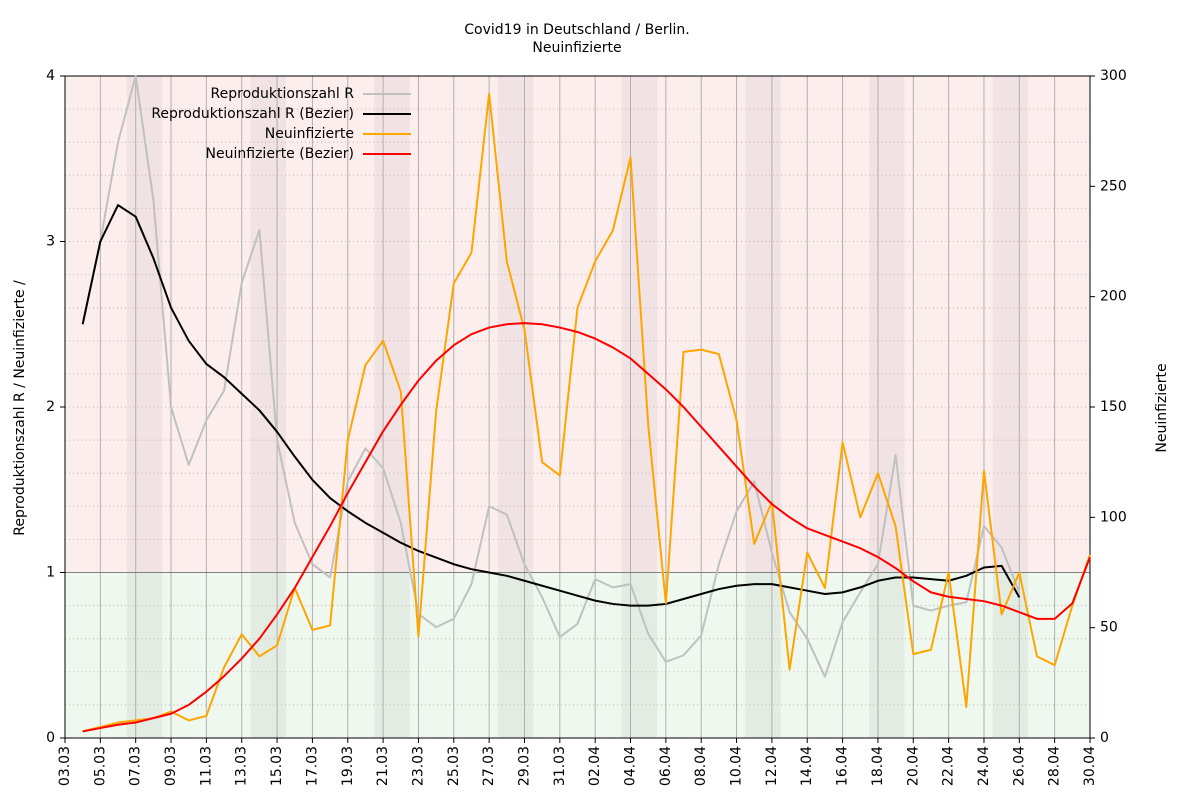 The image size is (1200, 800). Describe the element at coordinates (454, 766) in the screenshot. I see `x-tick-label: 25.03` at that location.